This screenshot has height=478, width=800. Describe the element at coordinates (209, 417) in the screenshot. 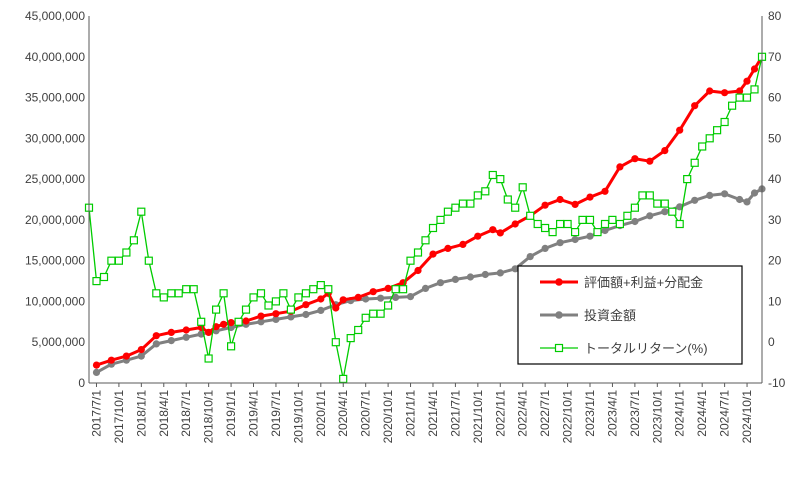

I see `x-tick-label: 2018/10/1` at that location.